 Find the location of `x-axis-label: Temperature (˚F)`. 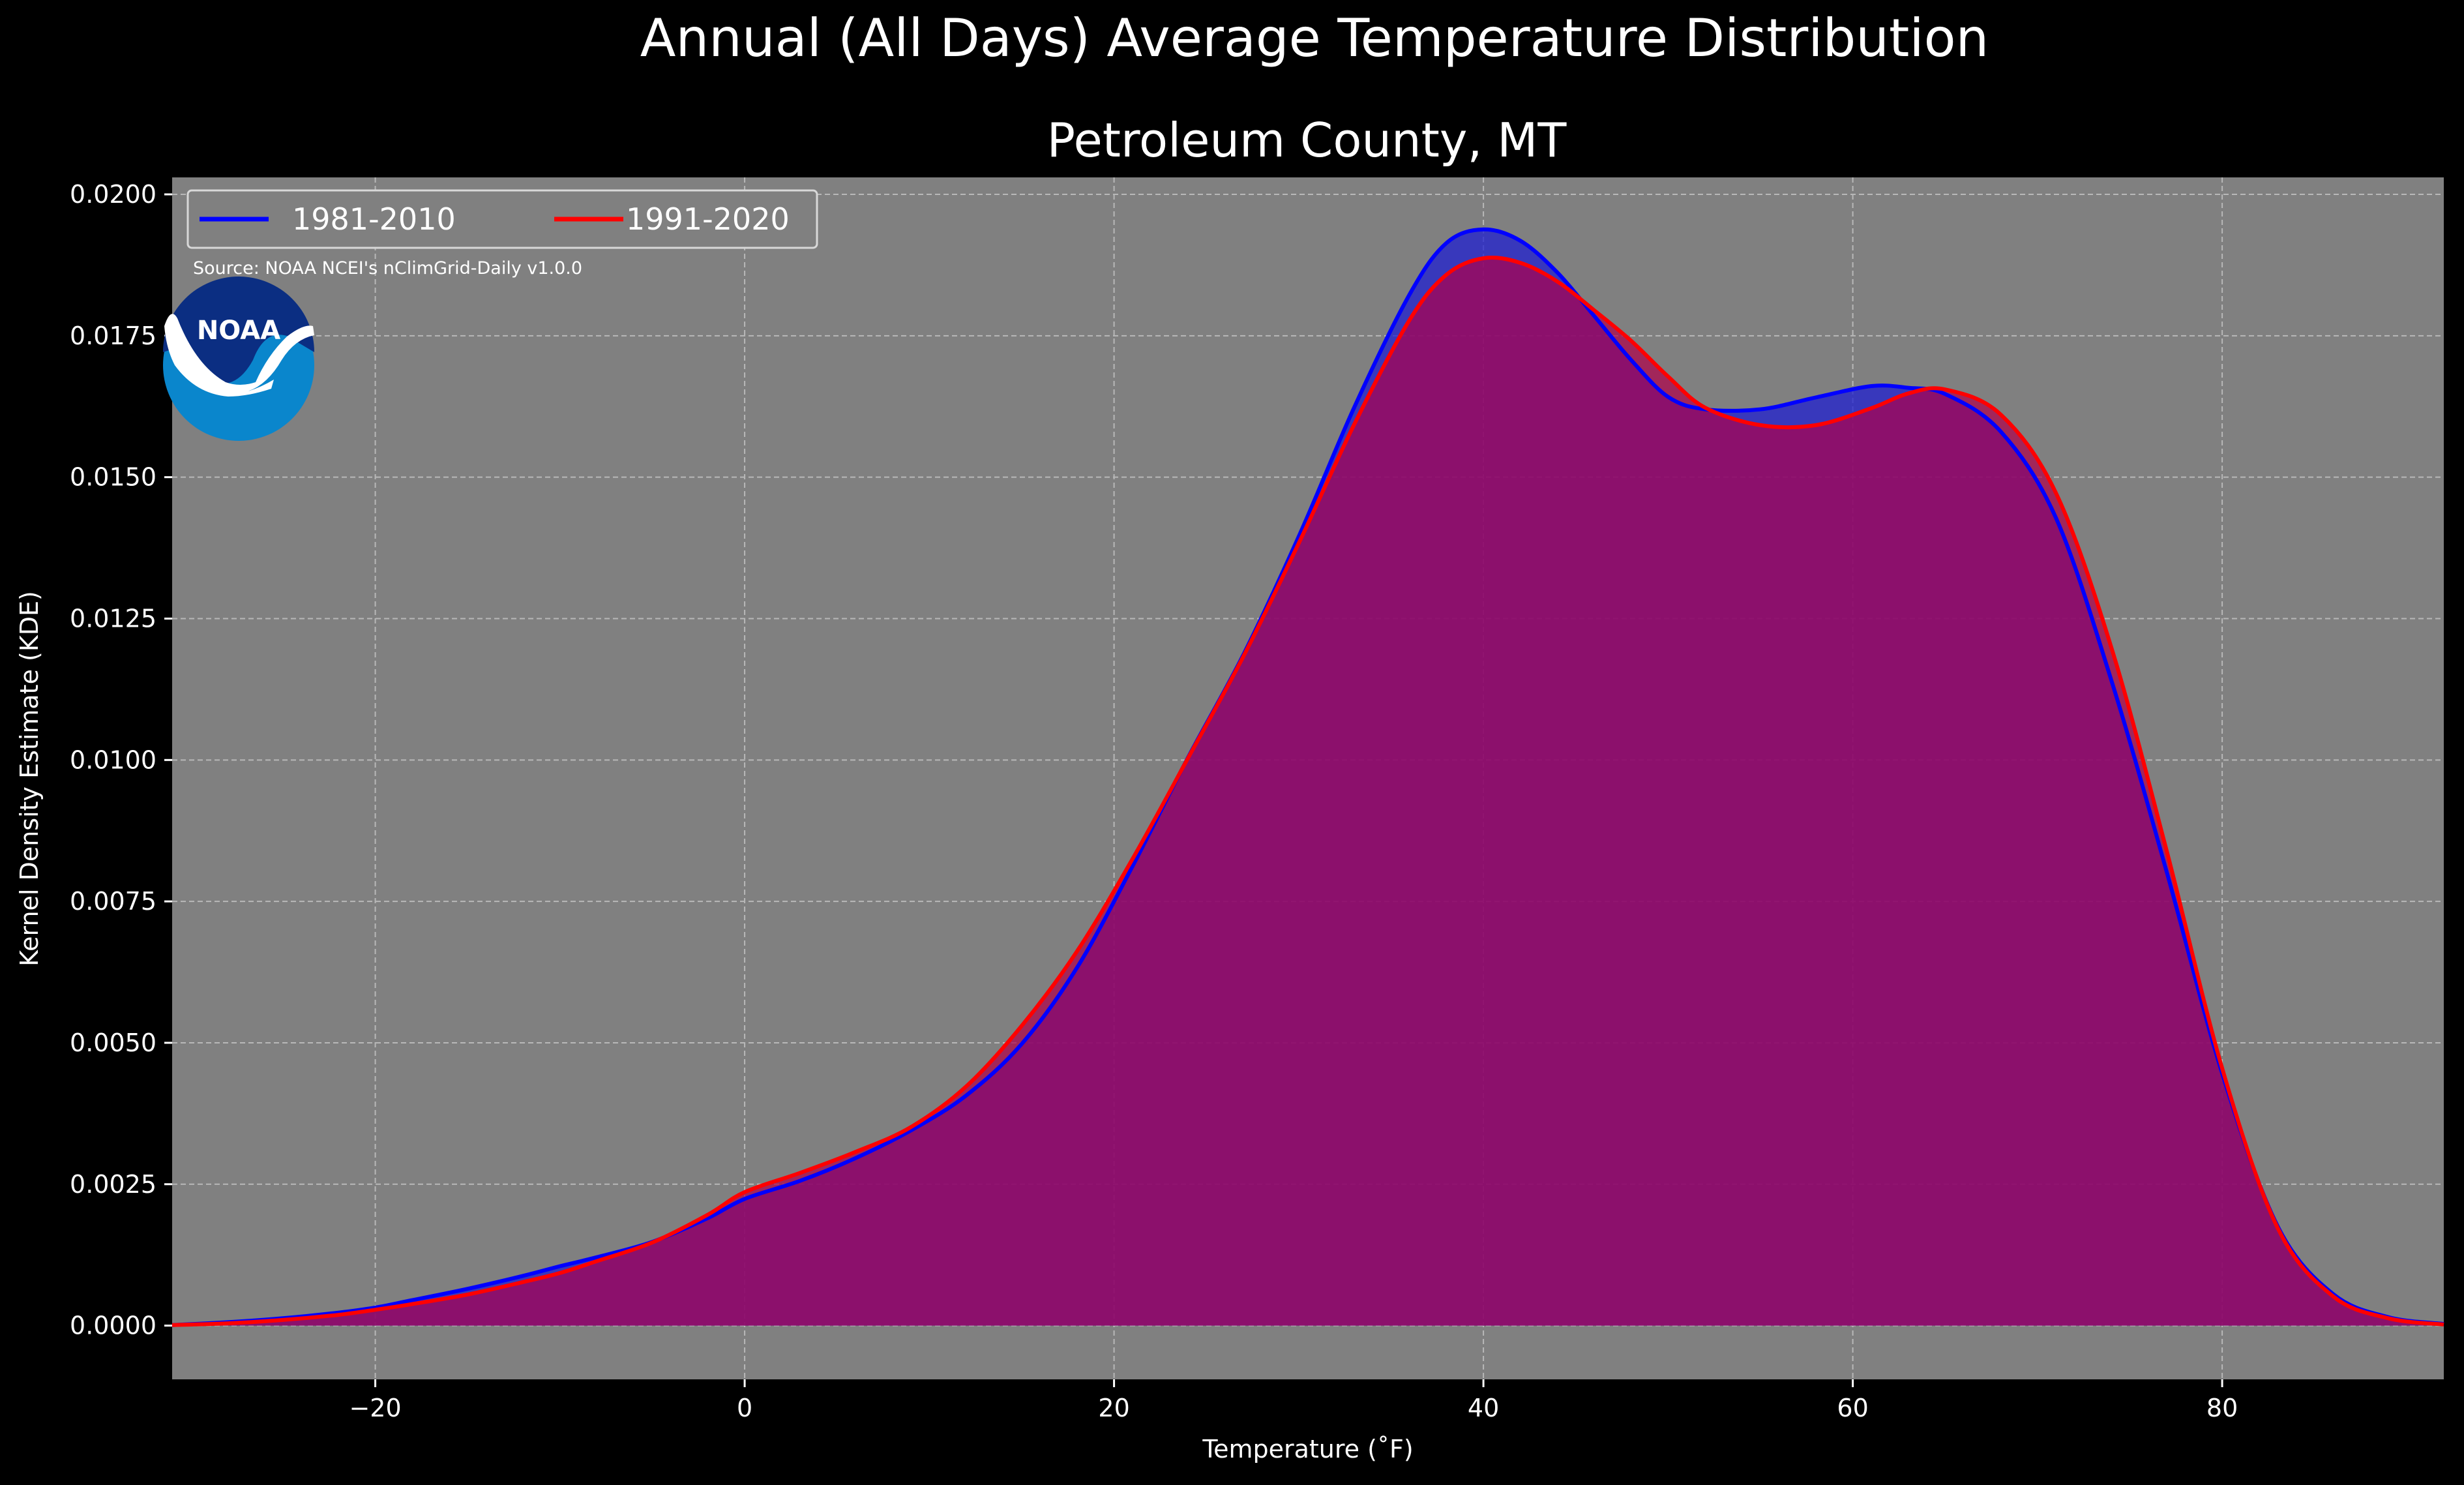

x-axis-label: Temperature (˚F) is located at coordinates (1307, 1449).